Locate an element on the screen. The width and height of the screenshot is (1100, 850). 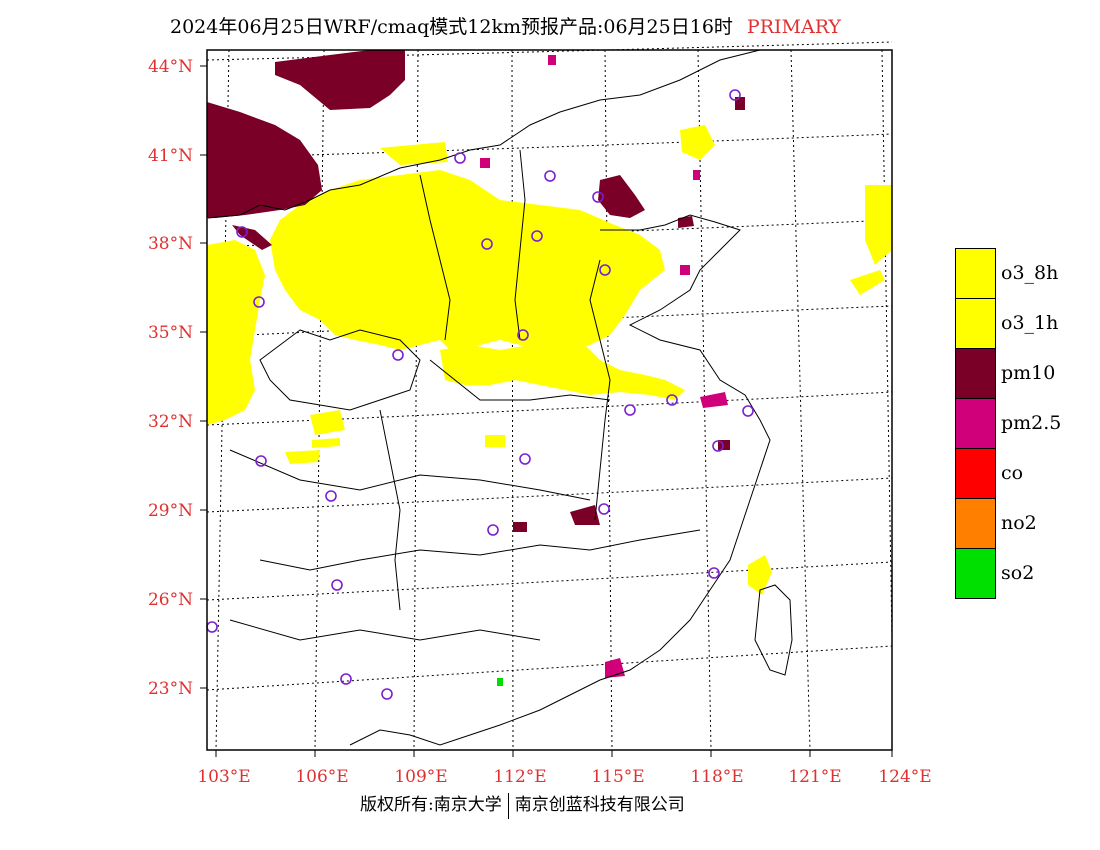
lon-label: 124°E is located at coordinates (904, 777).